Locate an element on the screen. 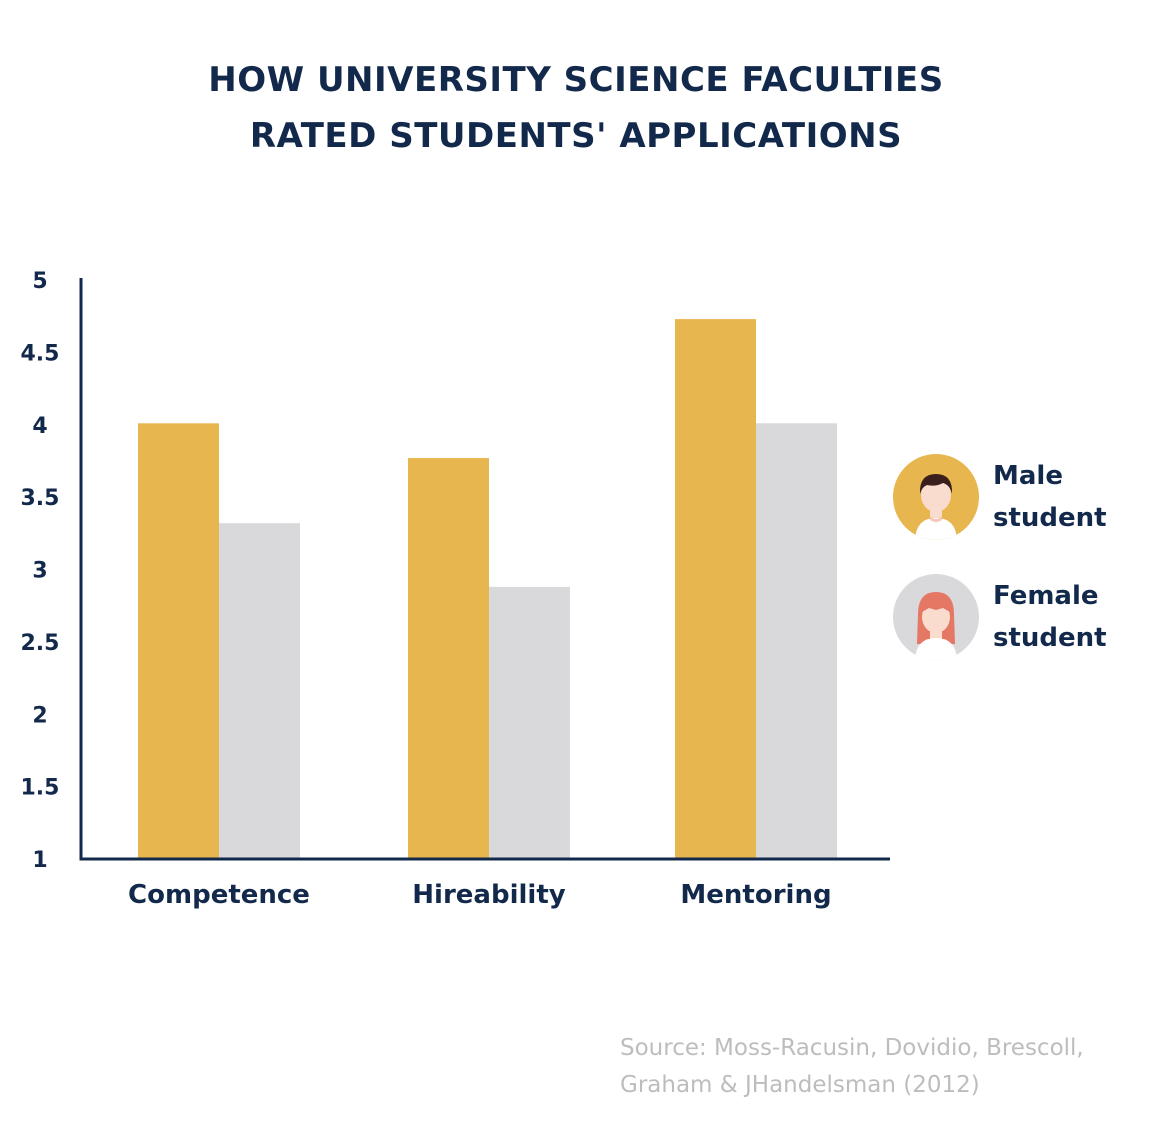 The image size is (1152, 1134). y-tick-label: 1 is located at coordinates (39, 860).